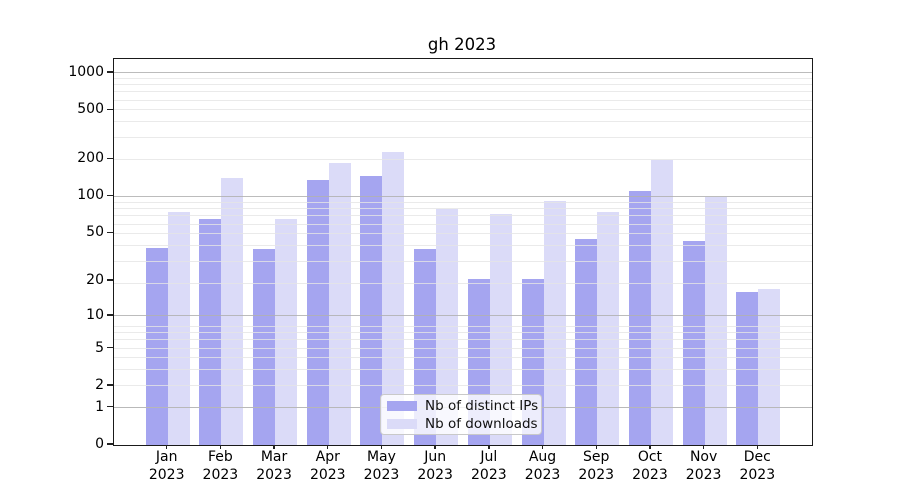 Image resolution: width=900 pixels, height=500 pixels. What do you see at coordinates (435, 466) in the screenshot?
I see `x-axis-tick-label: Jun 2023` at bounding box center [435, 466].